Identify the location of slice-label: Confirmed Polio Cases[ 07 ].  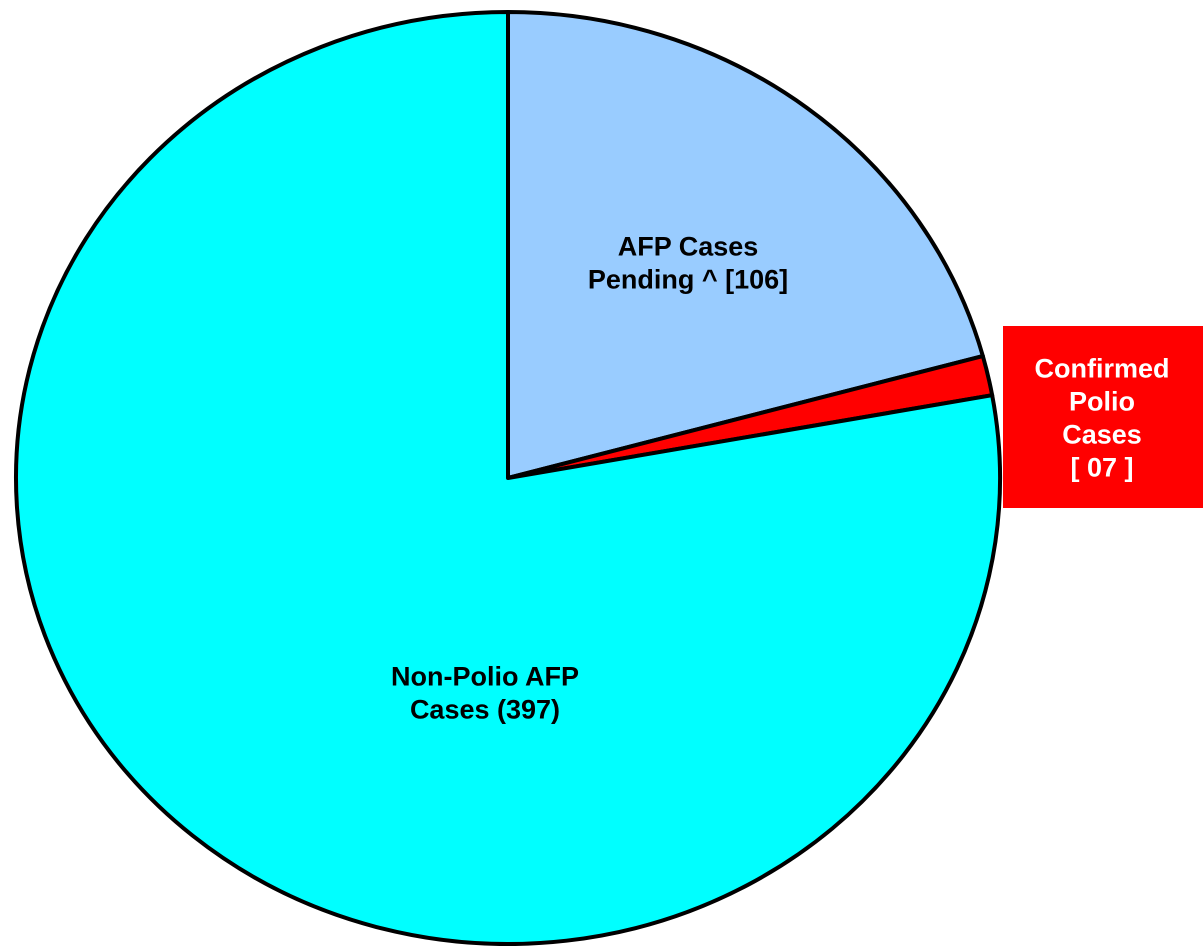
(1102, 418).